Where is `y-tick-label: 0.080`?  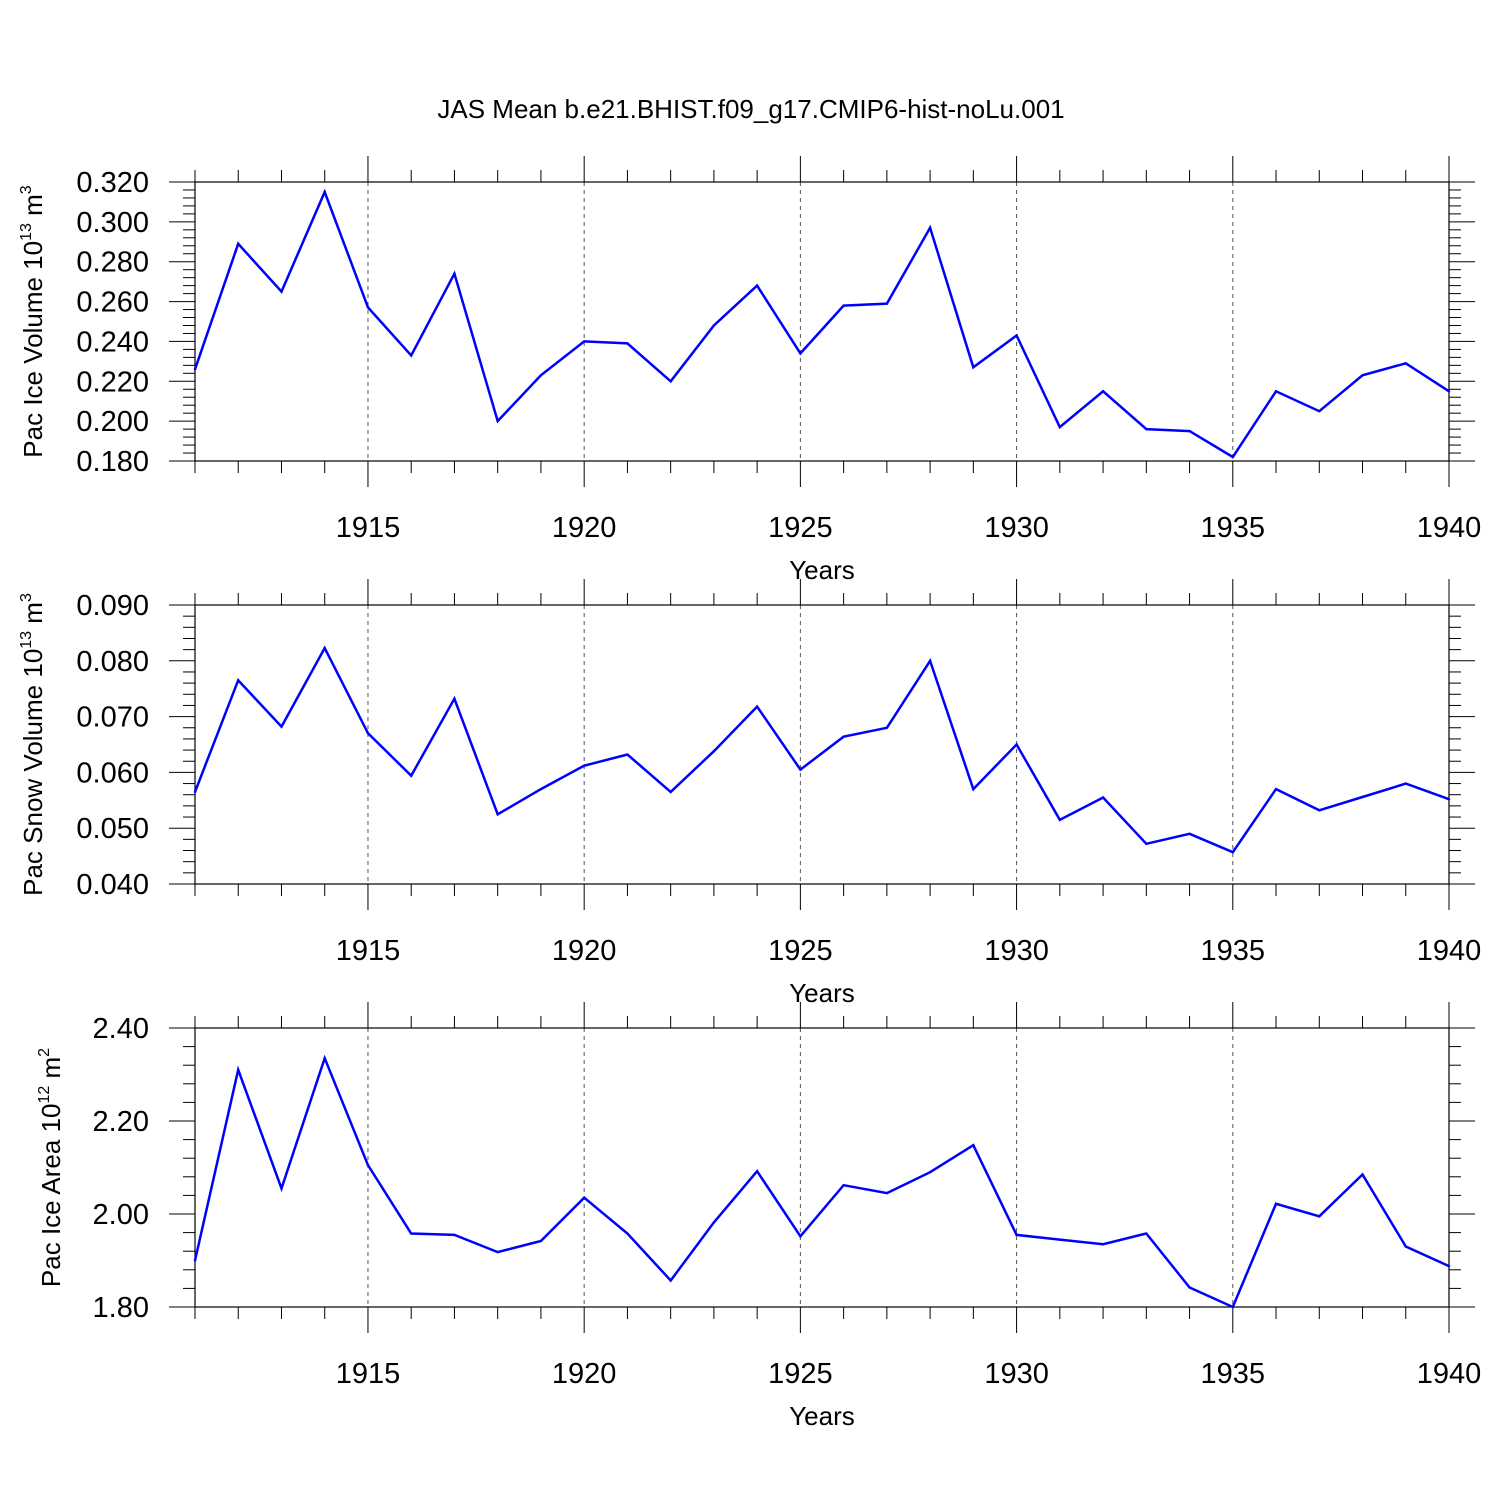
y-tick-label: 0.080 is located at coordinates (112, 662).